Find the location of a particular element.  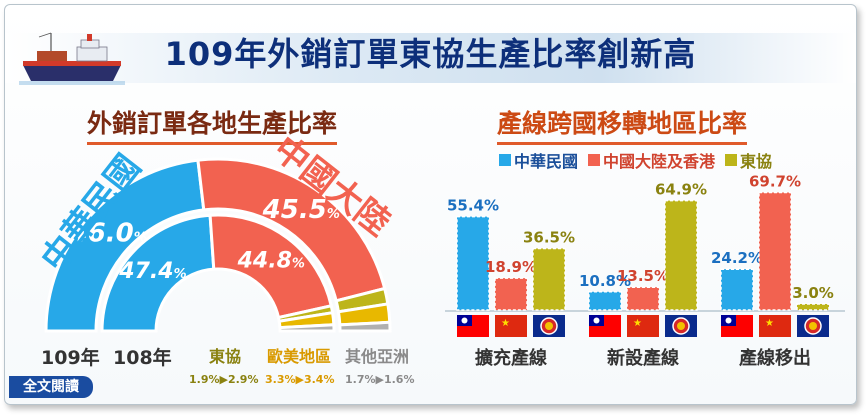

legend-swatch-asean is located at coordinates (731, 160).